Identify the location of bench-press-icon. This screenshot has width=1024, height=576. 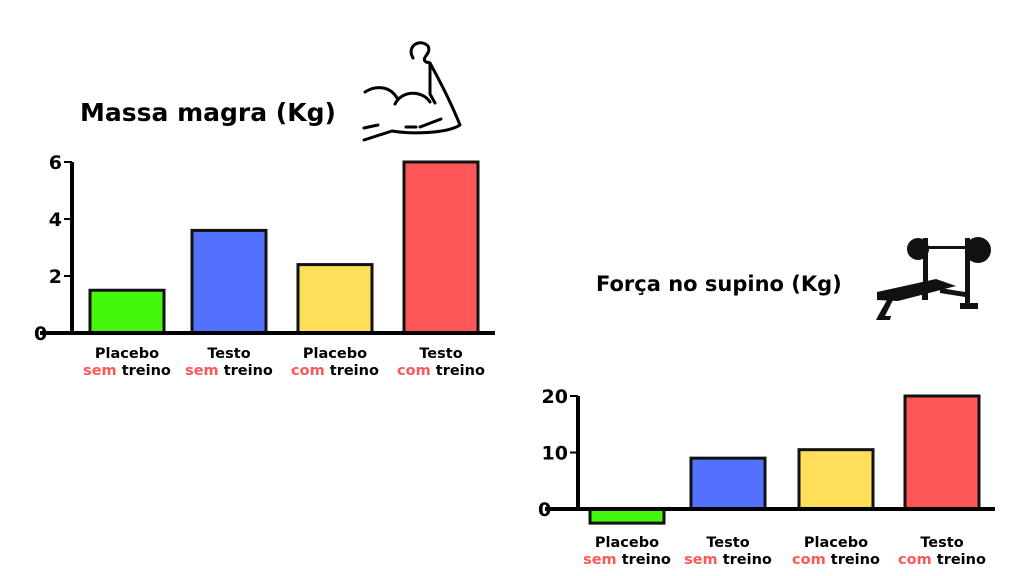
(933, 278).